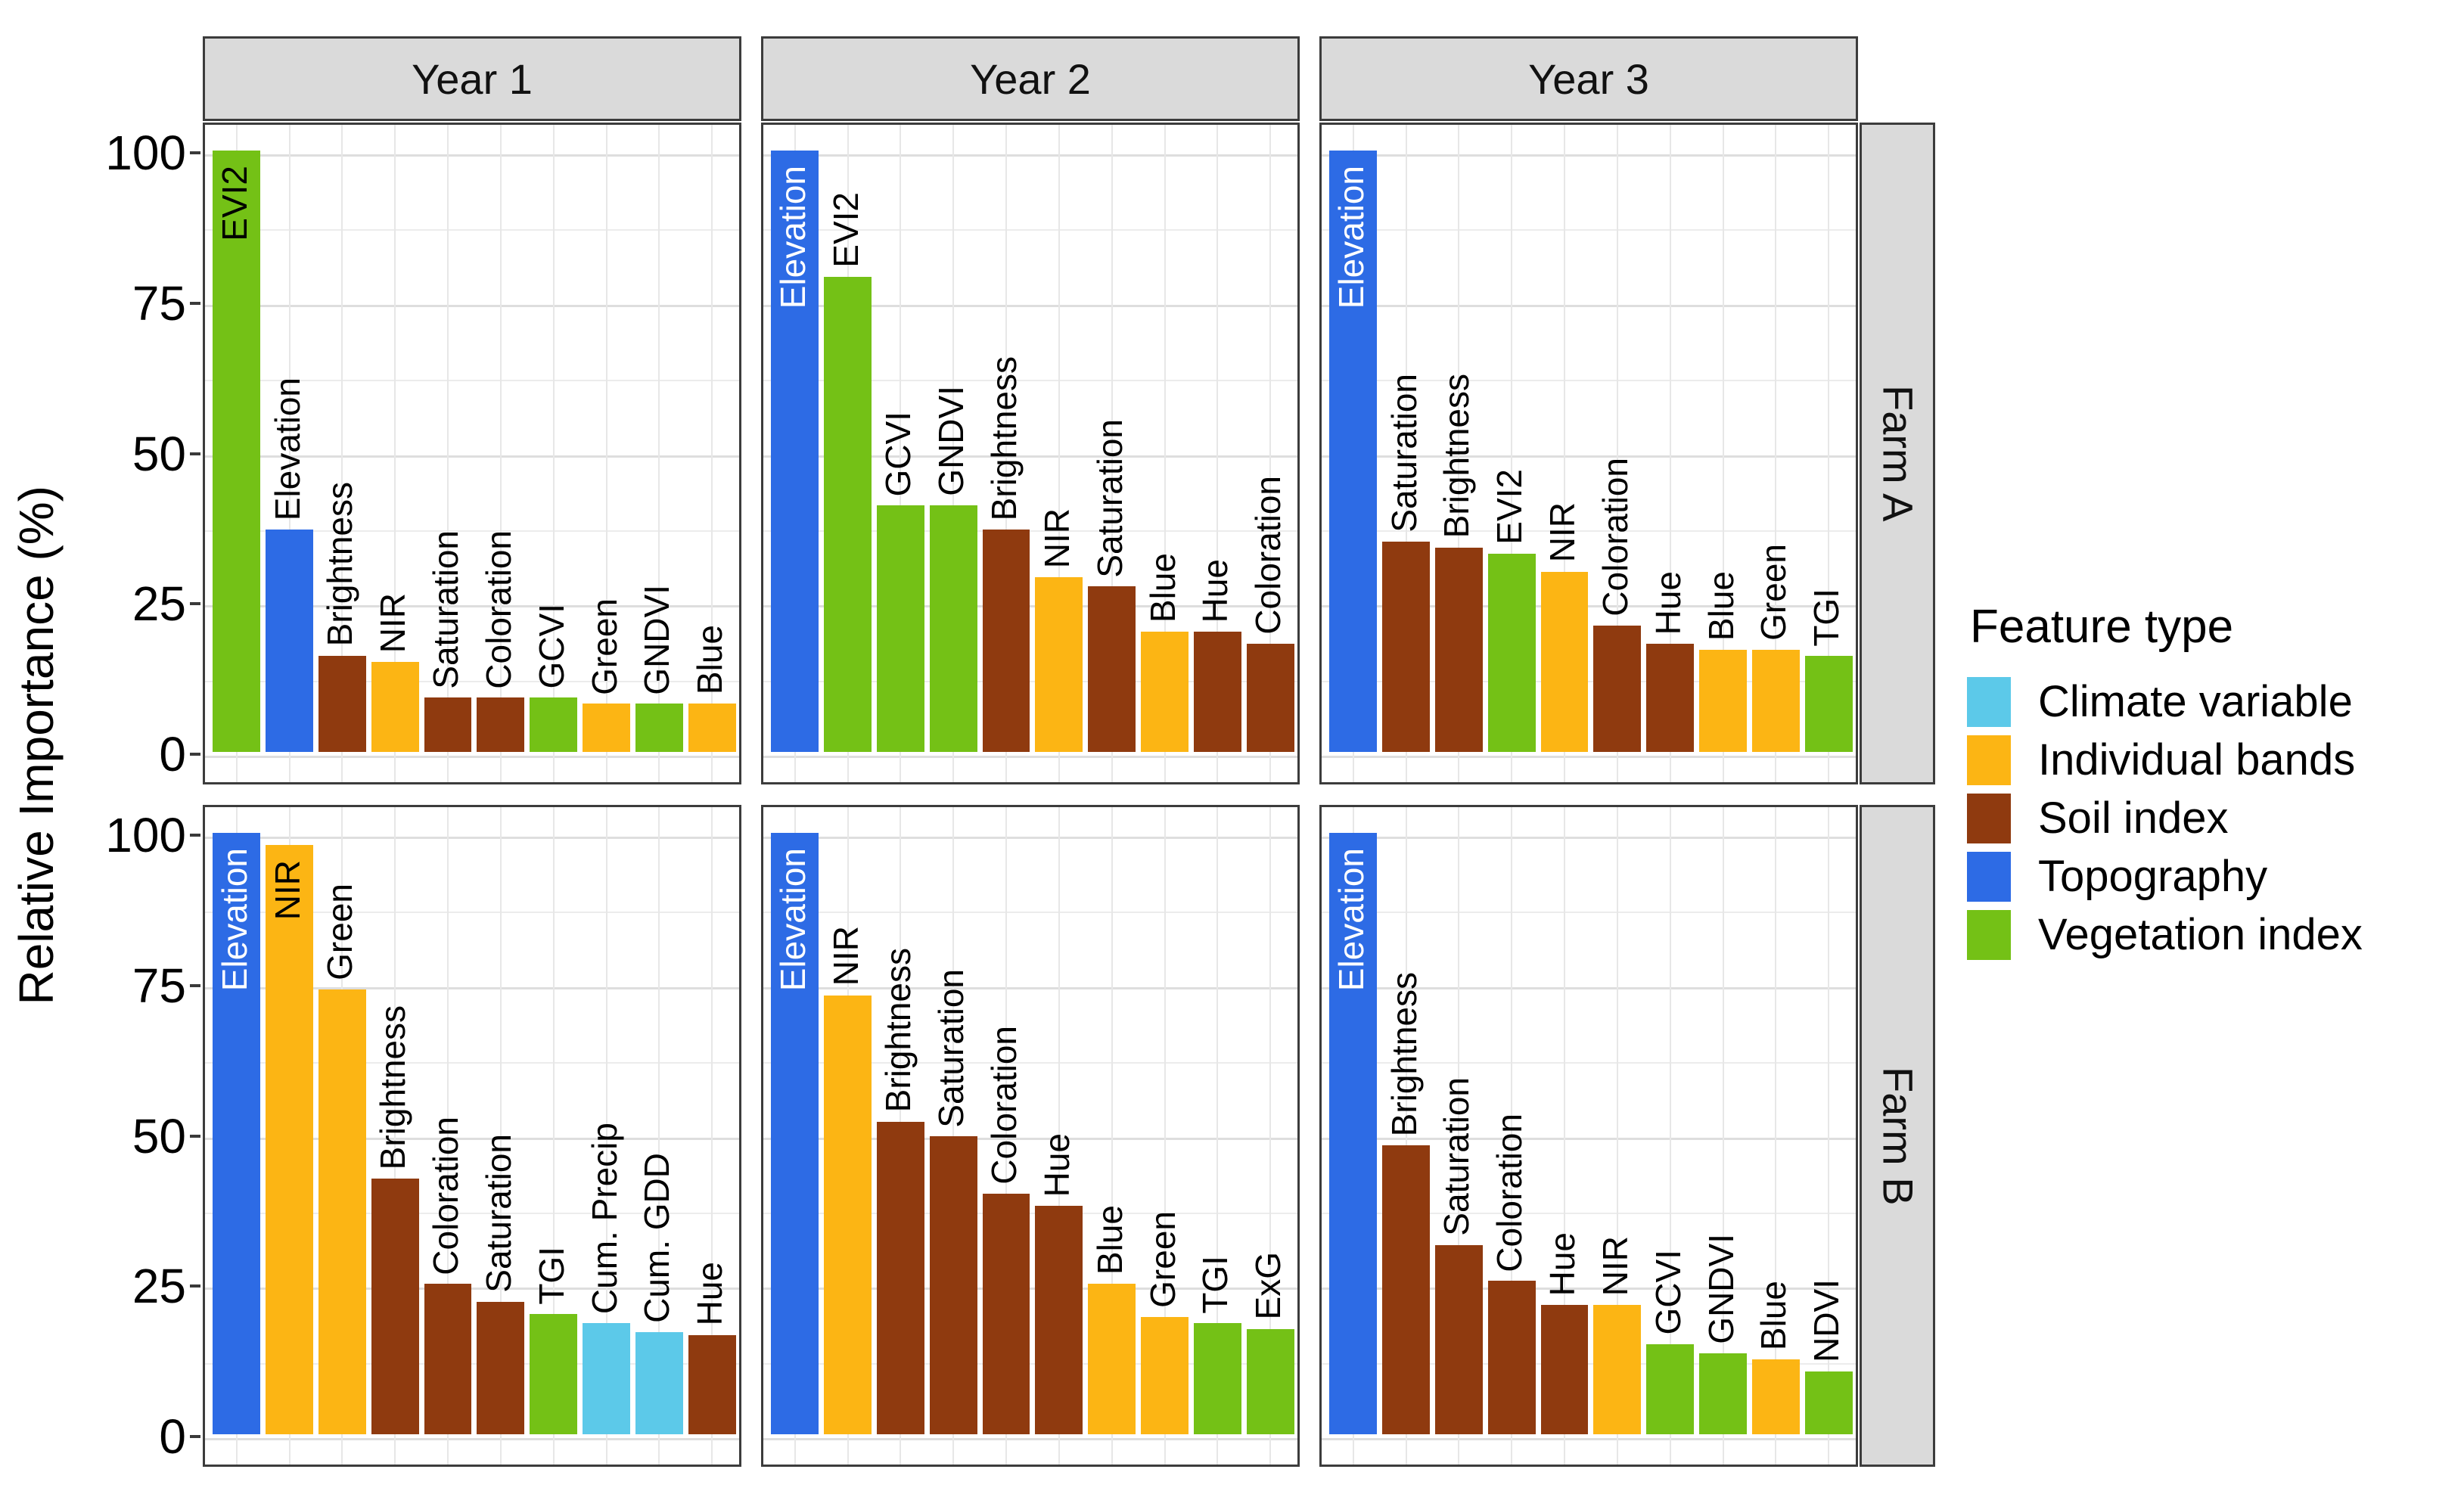  What do you see at coordinates (1588, 78) in the screenshot?
I see `facet-col-label: Year 3` at bounding box center [1588, 78].